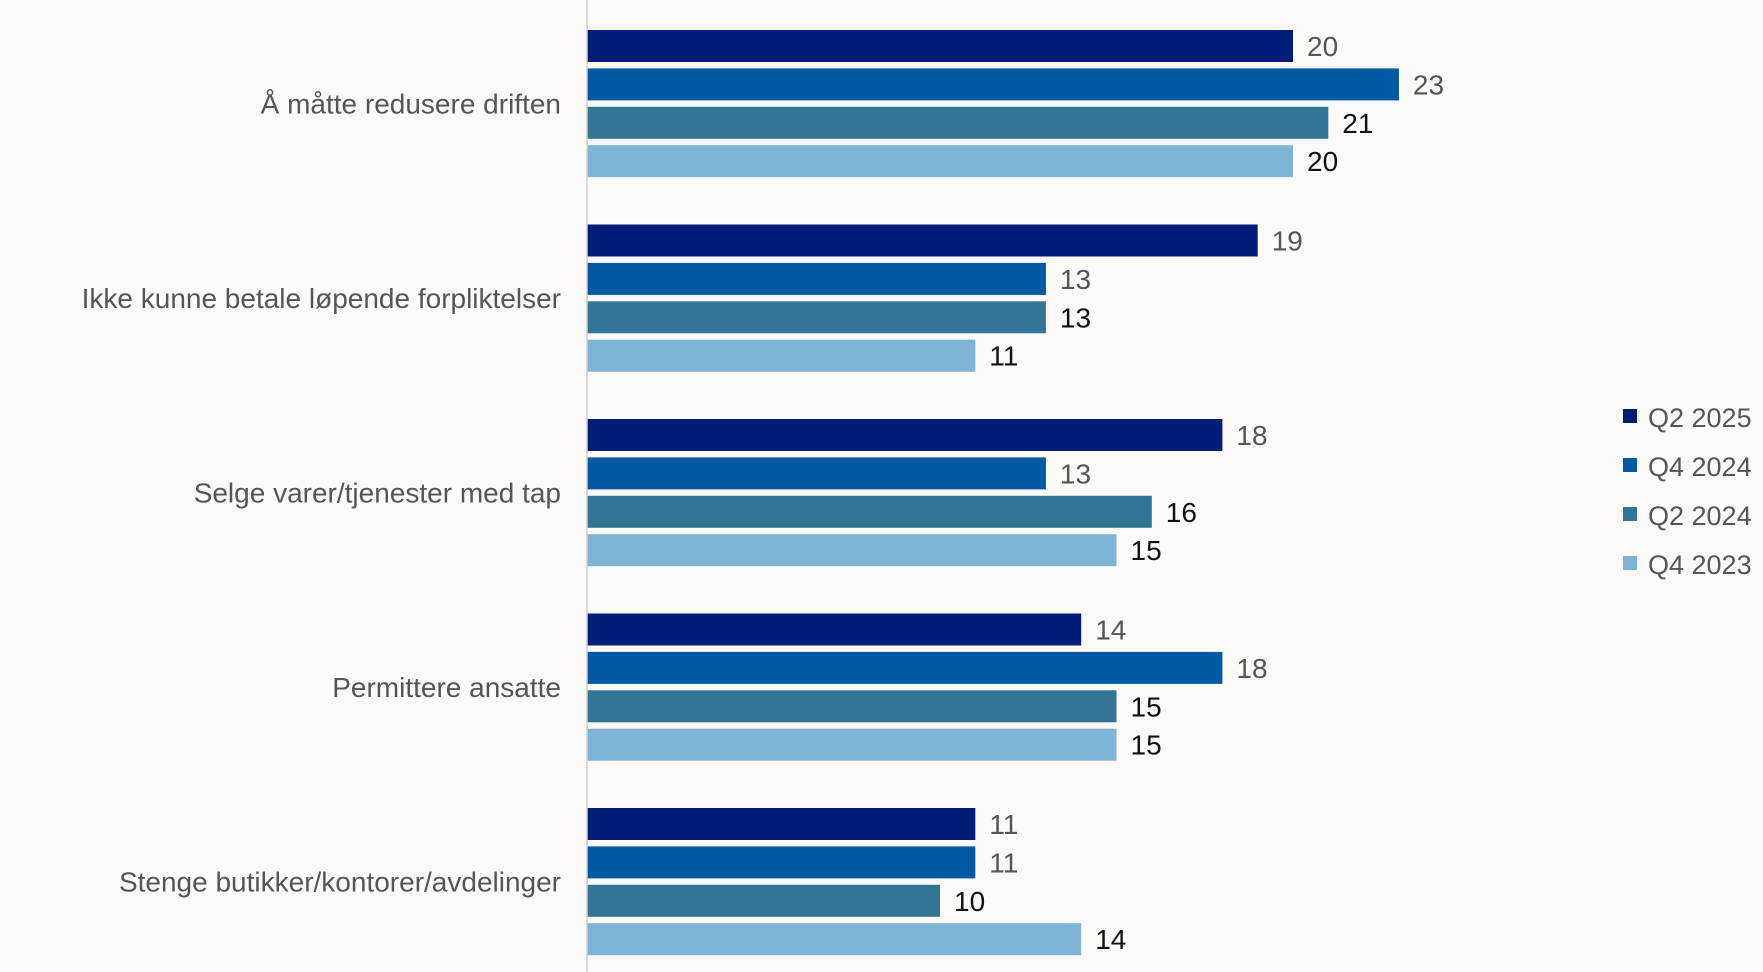 This screenshot has height=972, width=1763. I want to click on category-label: Selge varer/tjenester med tap, so click(377, 493).